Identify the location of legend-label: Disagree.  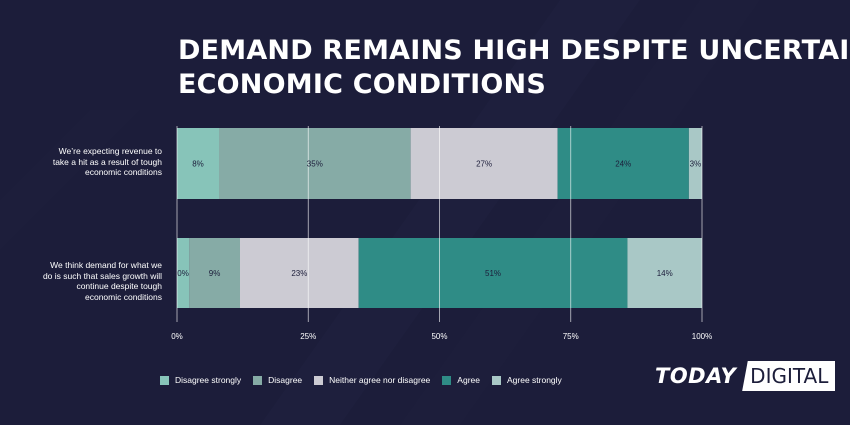
(285, 380).